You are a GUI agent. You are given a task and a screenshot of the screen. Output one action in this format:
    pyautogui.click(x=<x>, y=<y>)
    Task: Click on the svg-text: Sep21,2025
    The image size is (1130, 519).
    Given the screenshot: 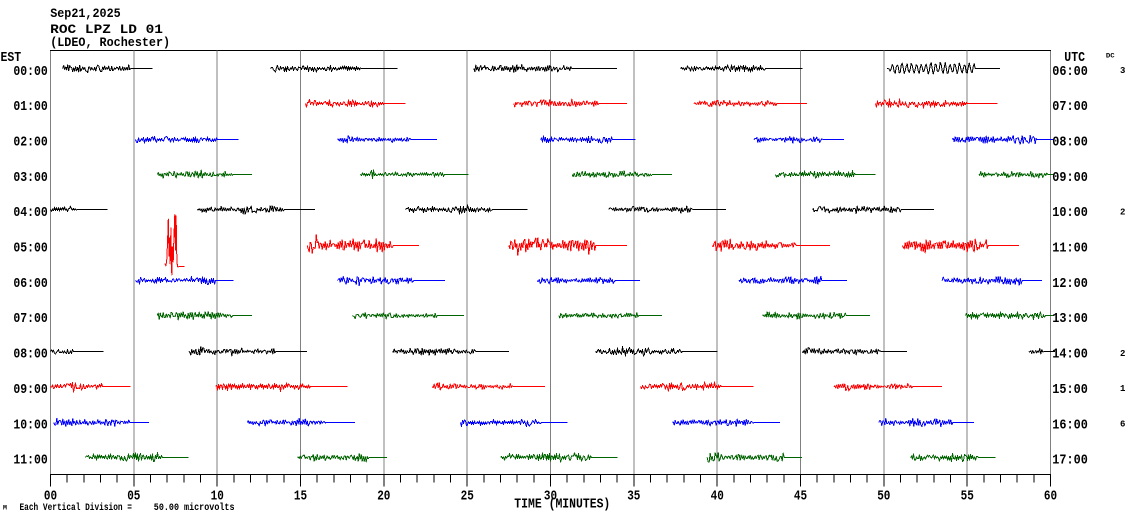 What is the action you would take?
    pyautogui.click(x=85, y=14)
    